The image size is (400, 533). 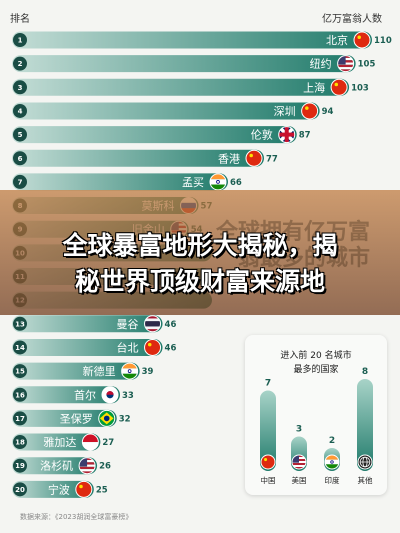 What do you see at coordinates (20, 419) in the screenshot?
I see `rank-label: 17` at bounding box center [20, 419].